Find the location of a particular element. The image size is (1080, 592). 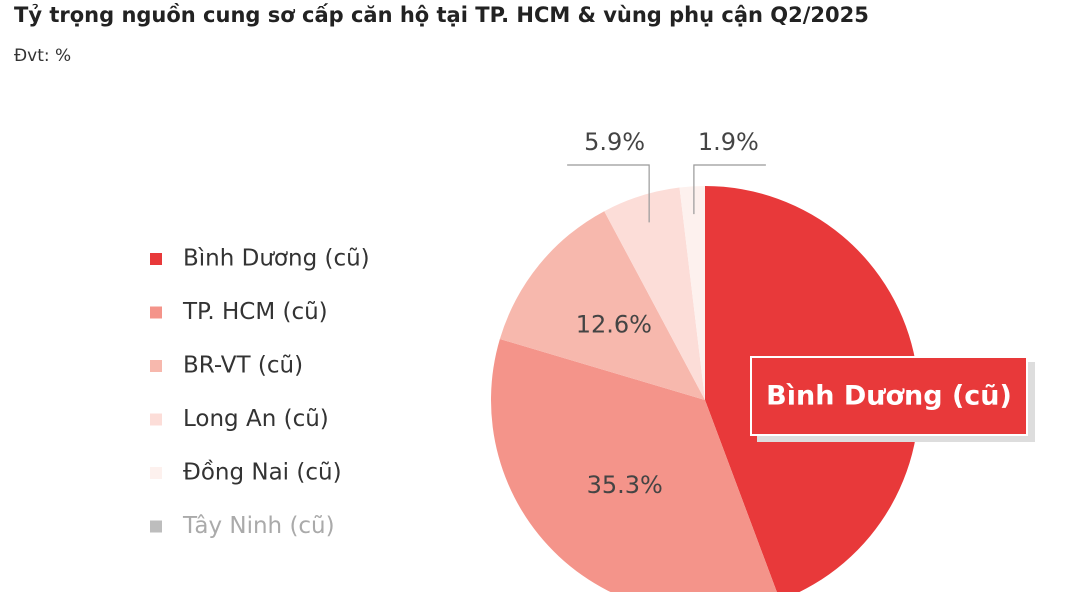

callout-box is located at coordinates (889, 396).